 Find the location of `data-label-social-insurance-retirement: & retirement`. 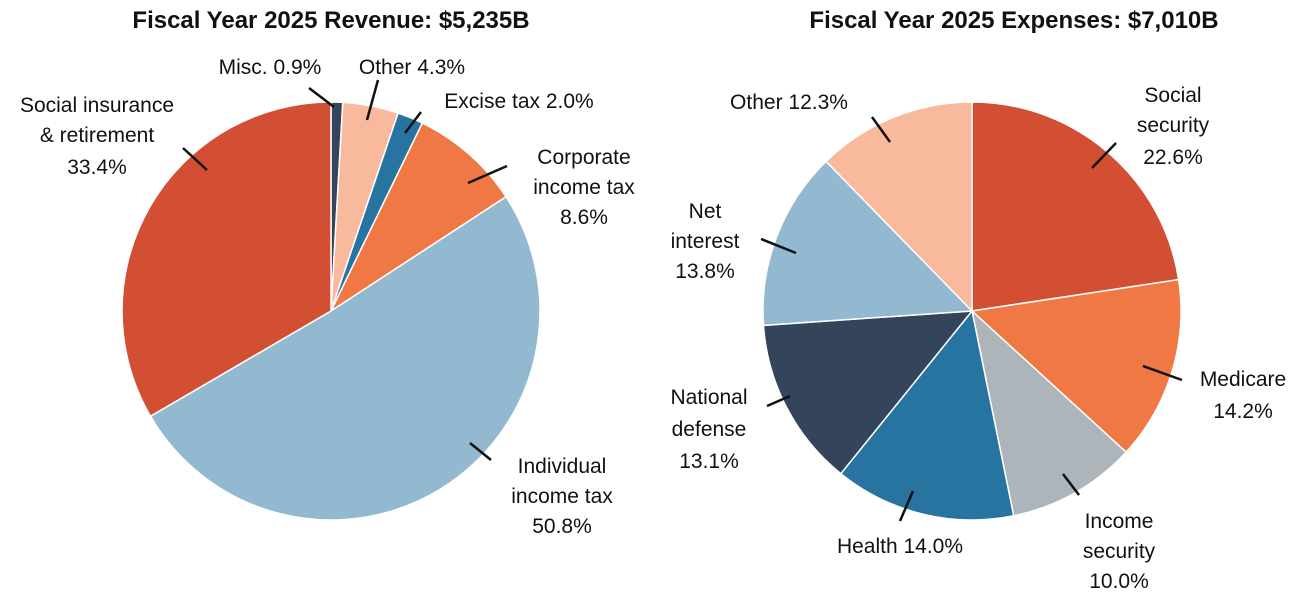

data-label-social-insurance-retirement: & retirement is located at coordinates (97, 135).